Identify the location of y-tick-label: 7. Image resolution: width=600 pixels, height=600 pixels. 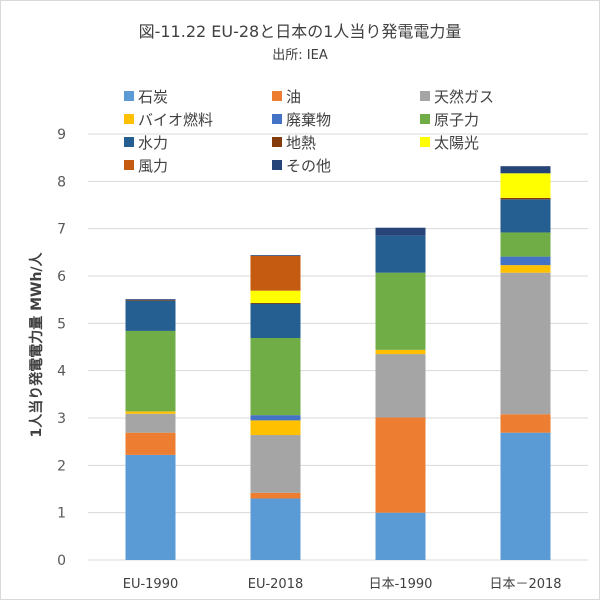
(61, 230).